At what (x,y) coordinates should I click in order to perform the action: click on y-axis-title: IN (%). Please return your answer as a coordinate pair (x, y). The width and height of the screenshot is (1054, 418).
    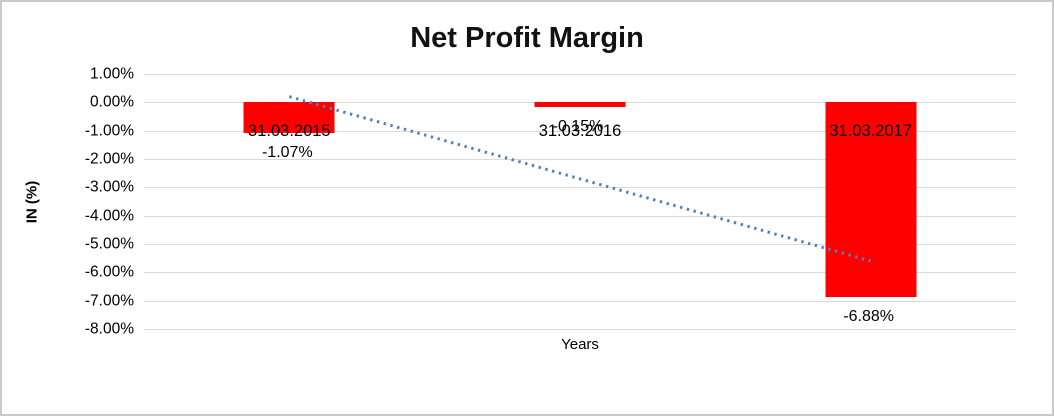
    Looking at the image, I should click on (32, 202).